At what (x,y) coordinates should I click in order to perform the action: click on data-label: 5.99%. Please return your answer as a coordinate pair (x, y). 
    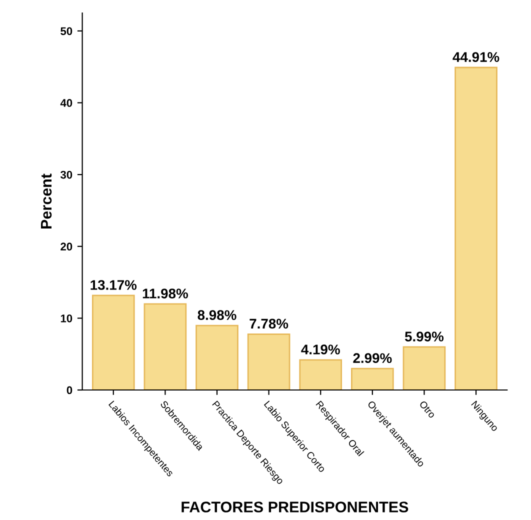
    Looking at the image, I should click on (424, 337).